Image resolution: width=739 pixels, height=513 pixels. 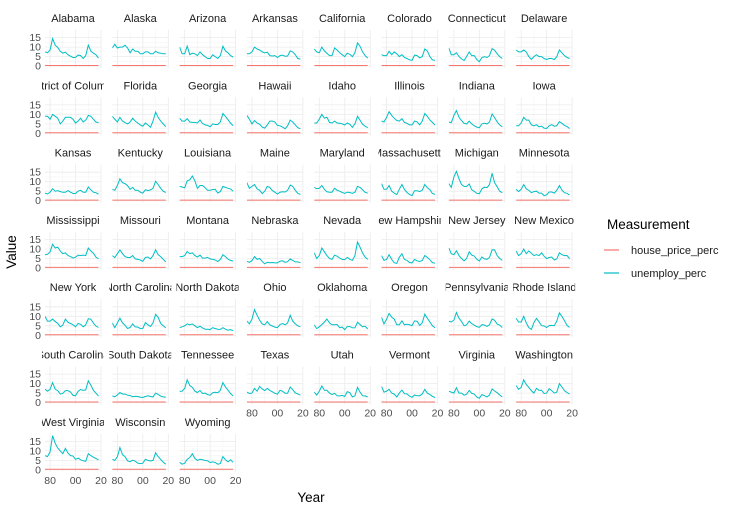 I want to click on facet-panel-north-carolina: North Carolina, so click(x=140, y=310).